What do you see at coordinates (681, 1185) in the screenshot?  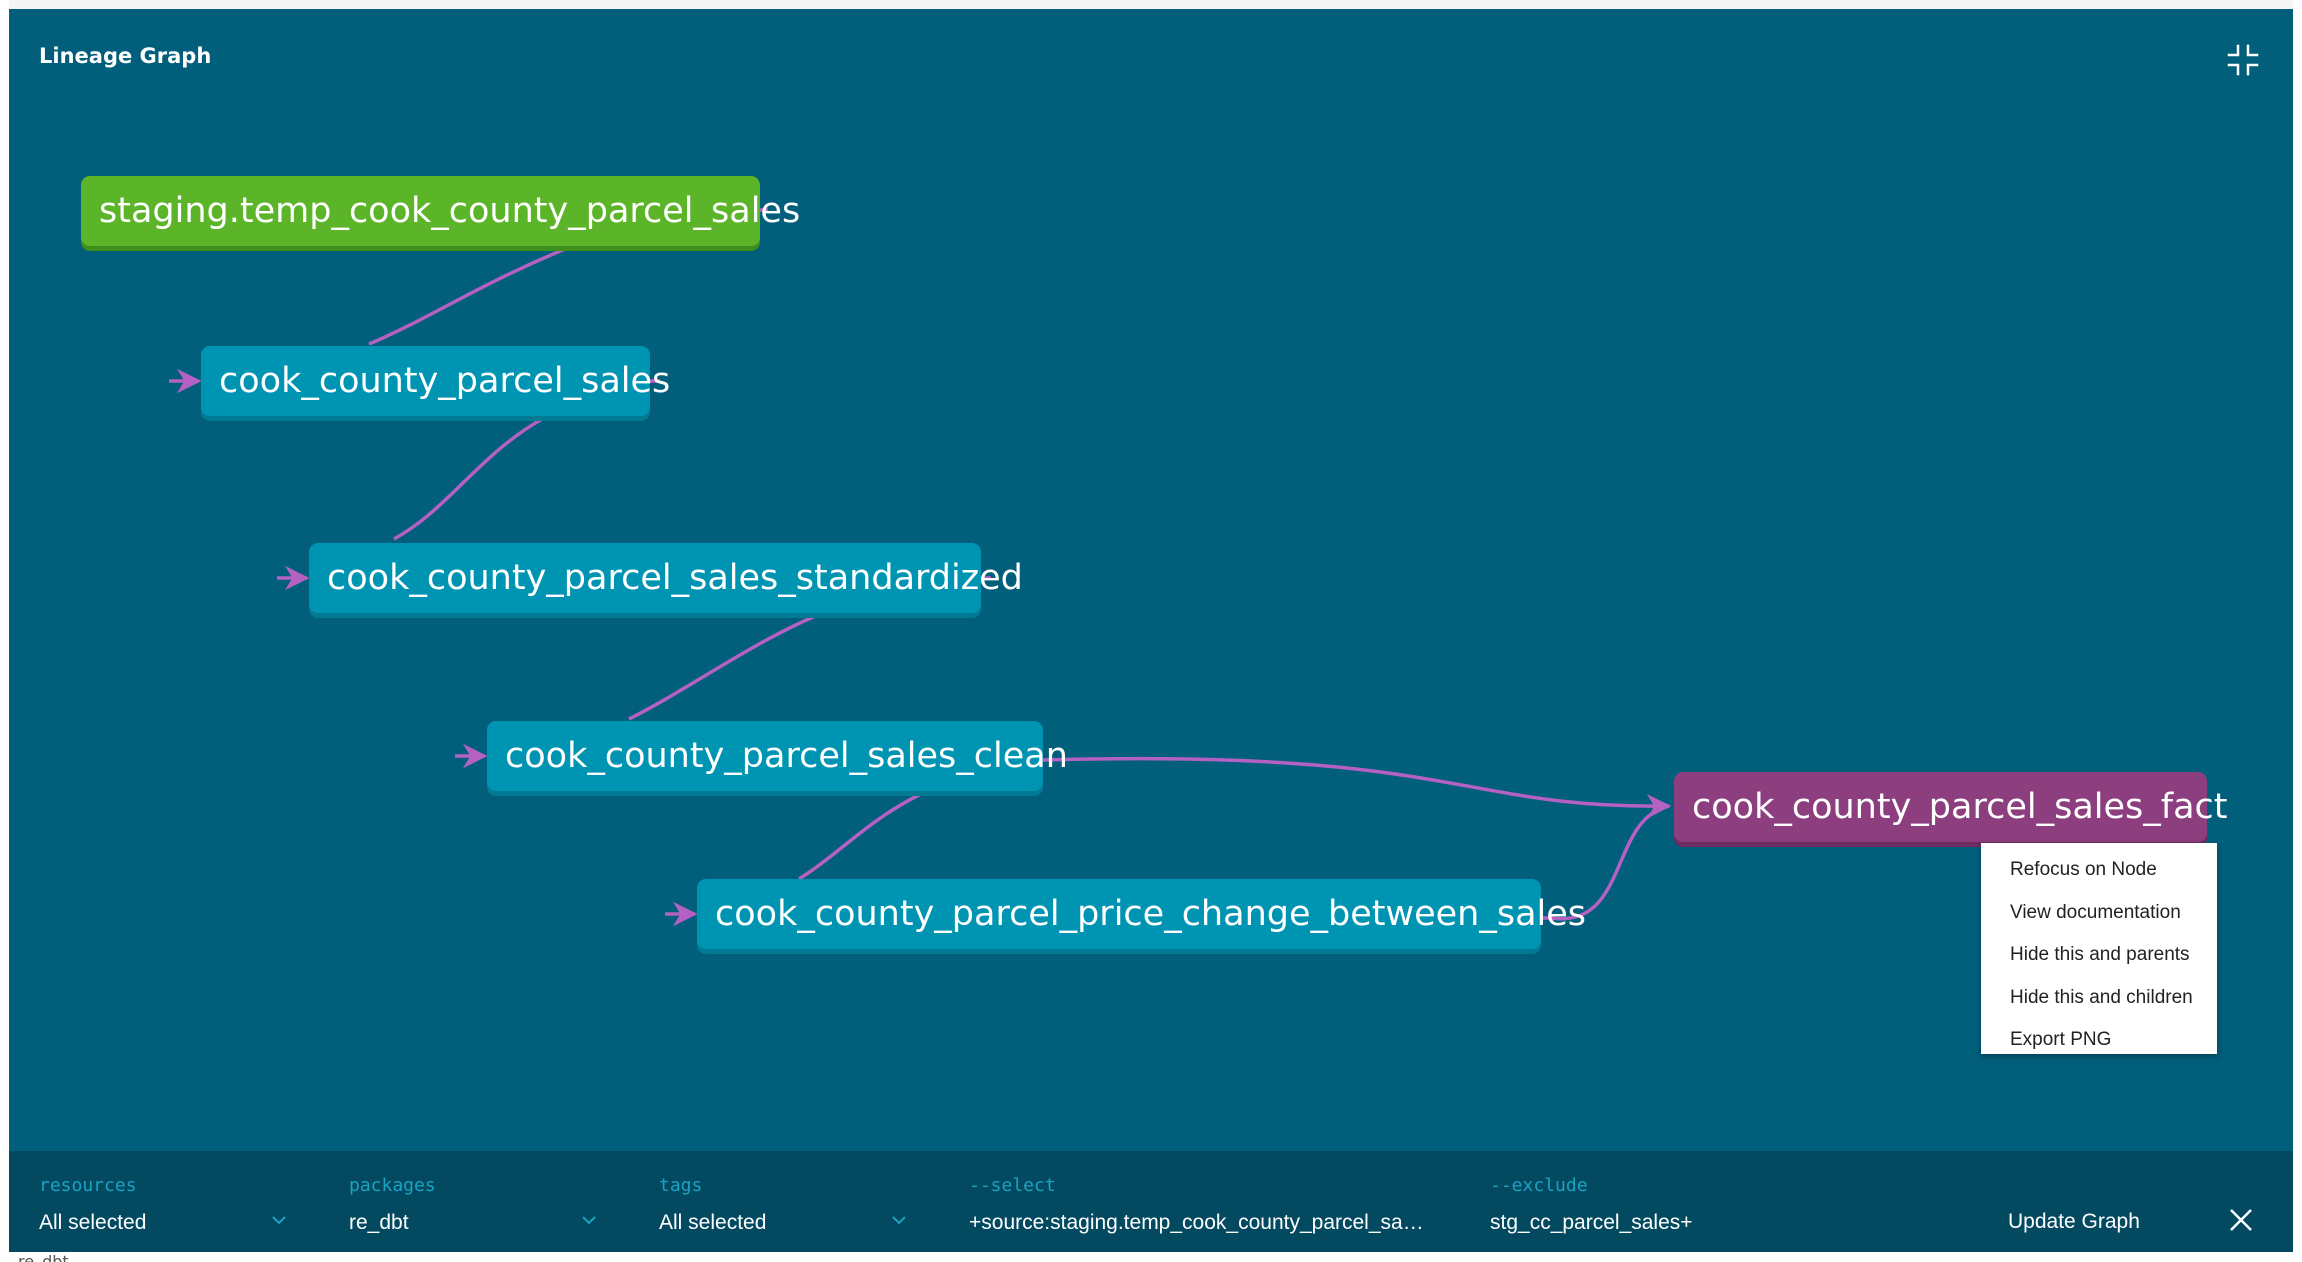 I see `filter-label: tags` at bounding box center [681, 1185].